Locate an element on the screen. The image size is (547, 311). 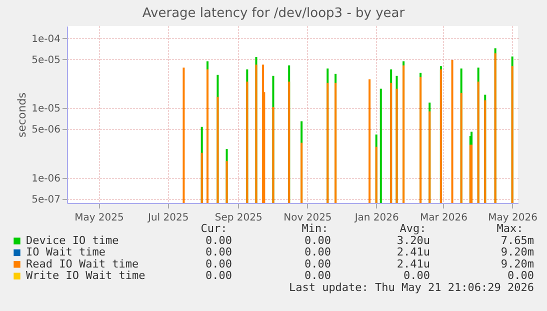
x-tick-label: Mar 2026 is located at coordinates (444, 218).